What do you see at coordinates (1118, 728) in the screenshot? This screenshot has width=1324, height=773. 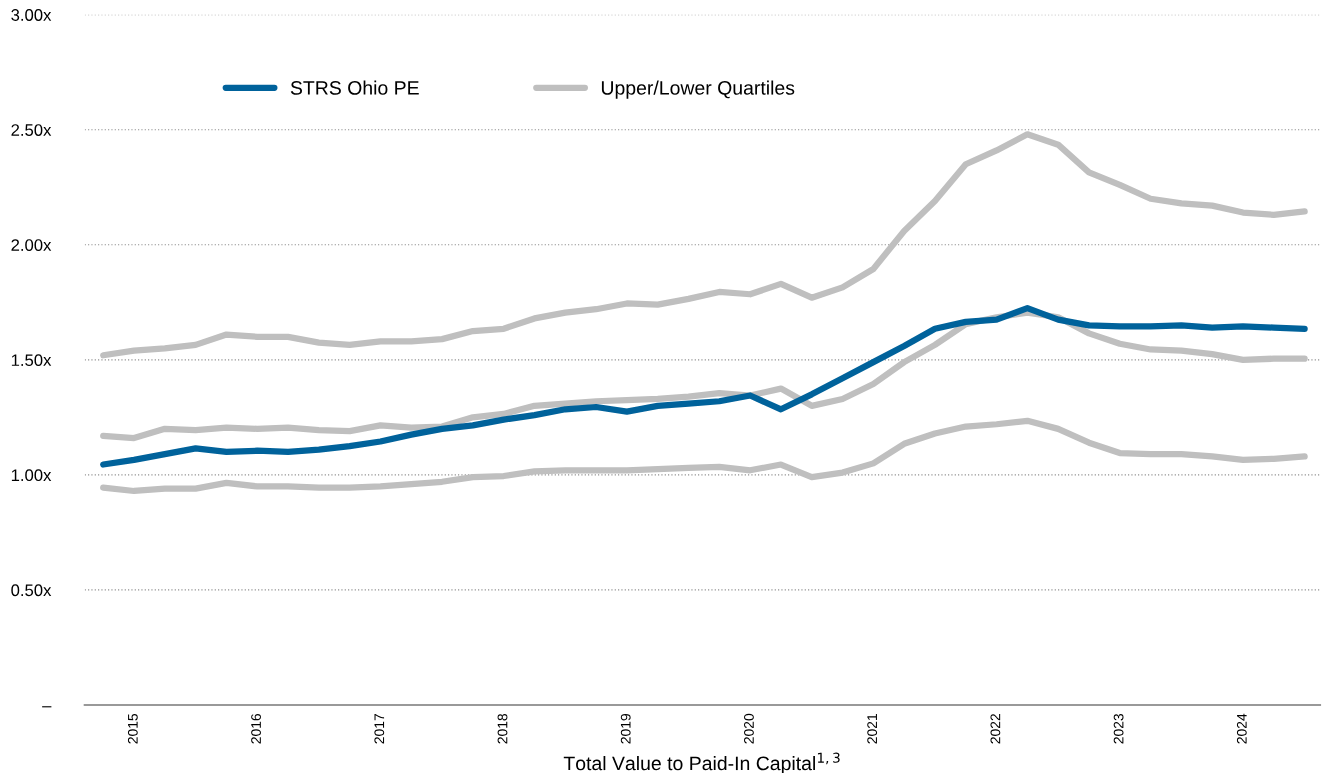 I see `x-tick-label: 2023` at bounding box center [1118, 728].